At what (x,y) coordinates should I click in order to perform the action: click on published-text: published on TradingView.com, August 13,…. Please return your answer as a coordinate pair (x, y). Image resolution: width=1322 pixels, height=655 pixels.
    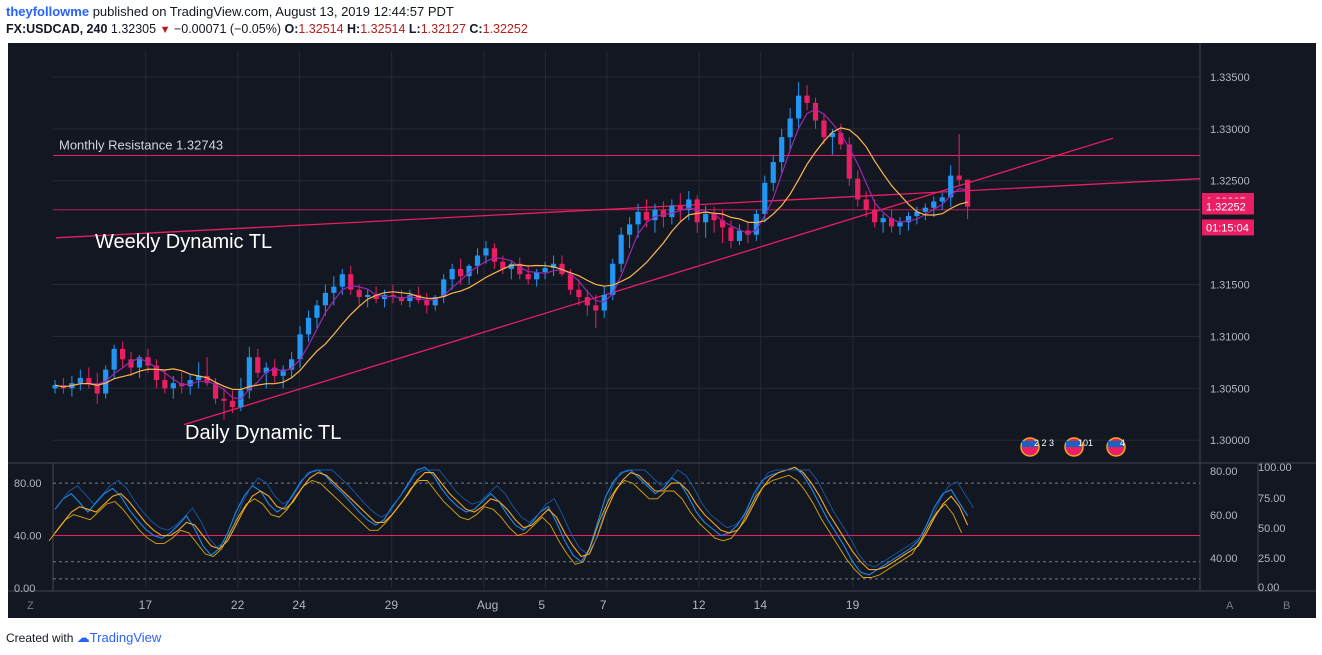
    Looking at the image, I should click on (273, 11).